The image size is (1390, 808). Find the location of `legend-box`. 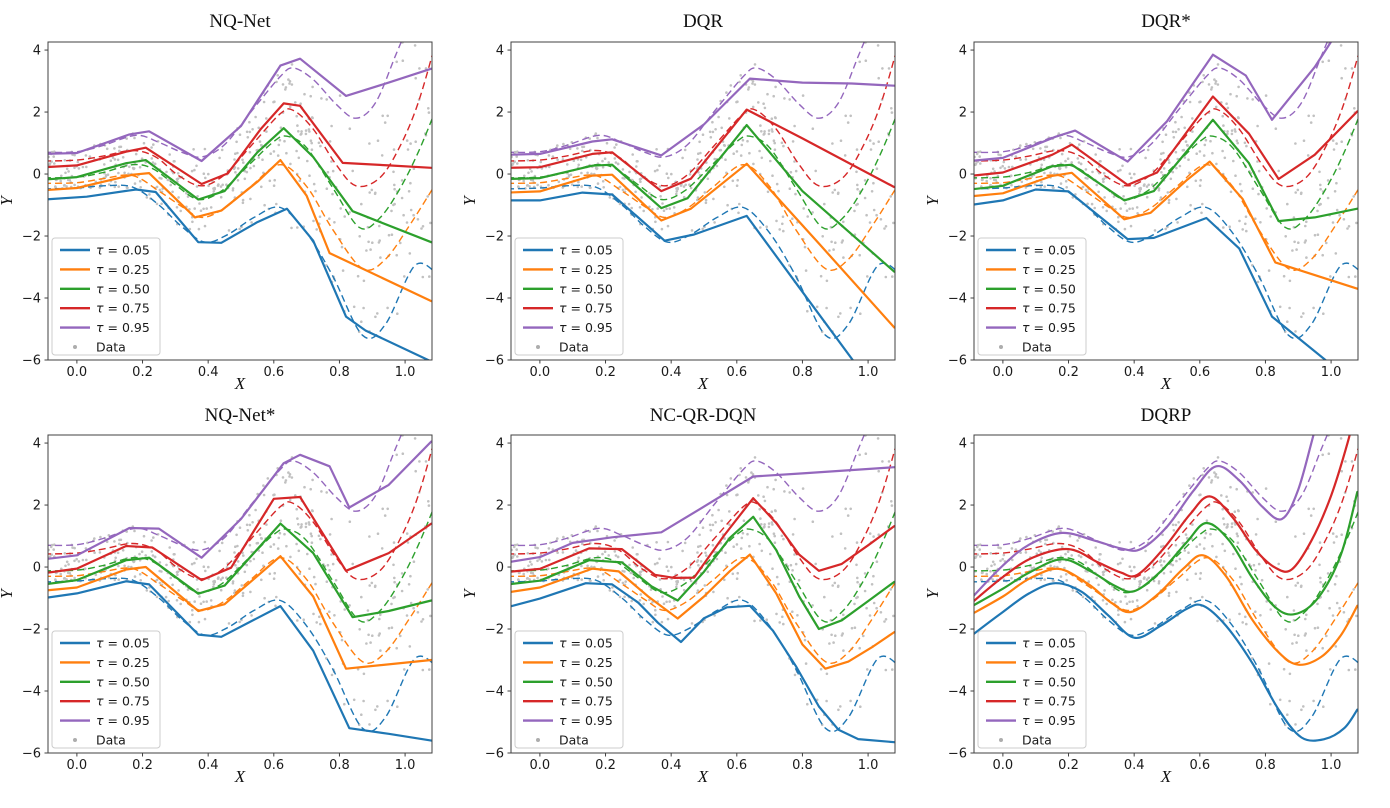

legend-box is located at coordinates (1032, 296).